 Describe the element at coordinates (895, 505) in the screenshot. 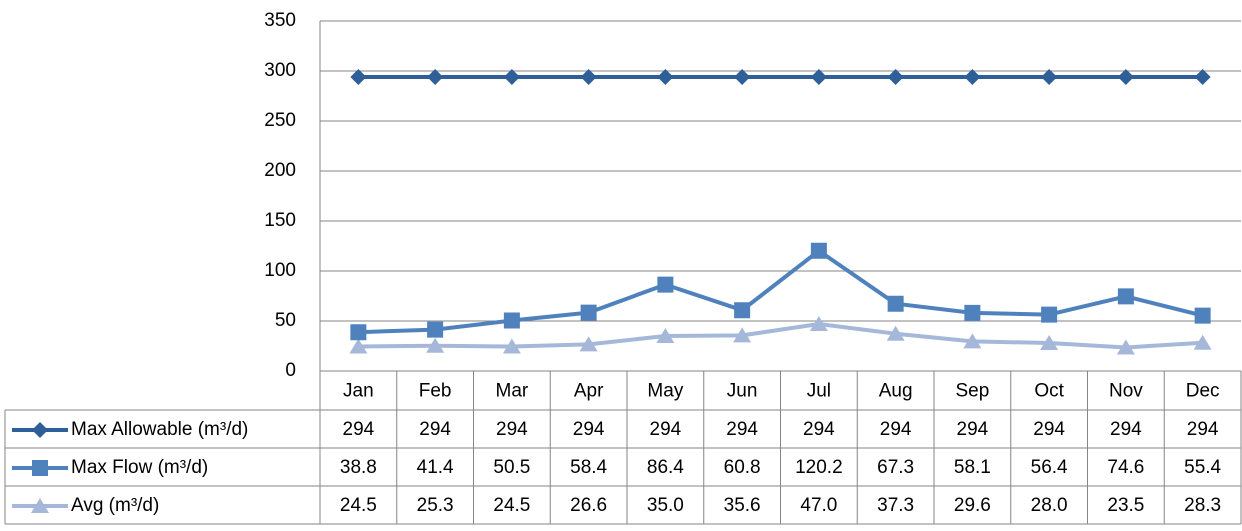

I see `data-label: 37.3` at that location.